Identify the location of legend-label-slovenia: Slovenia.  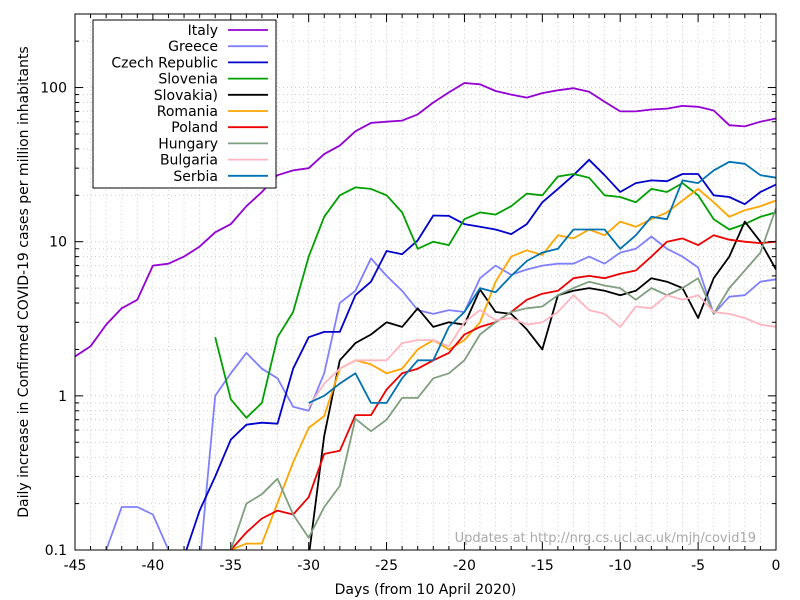
(188, 80).